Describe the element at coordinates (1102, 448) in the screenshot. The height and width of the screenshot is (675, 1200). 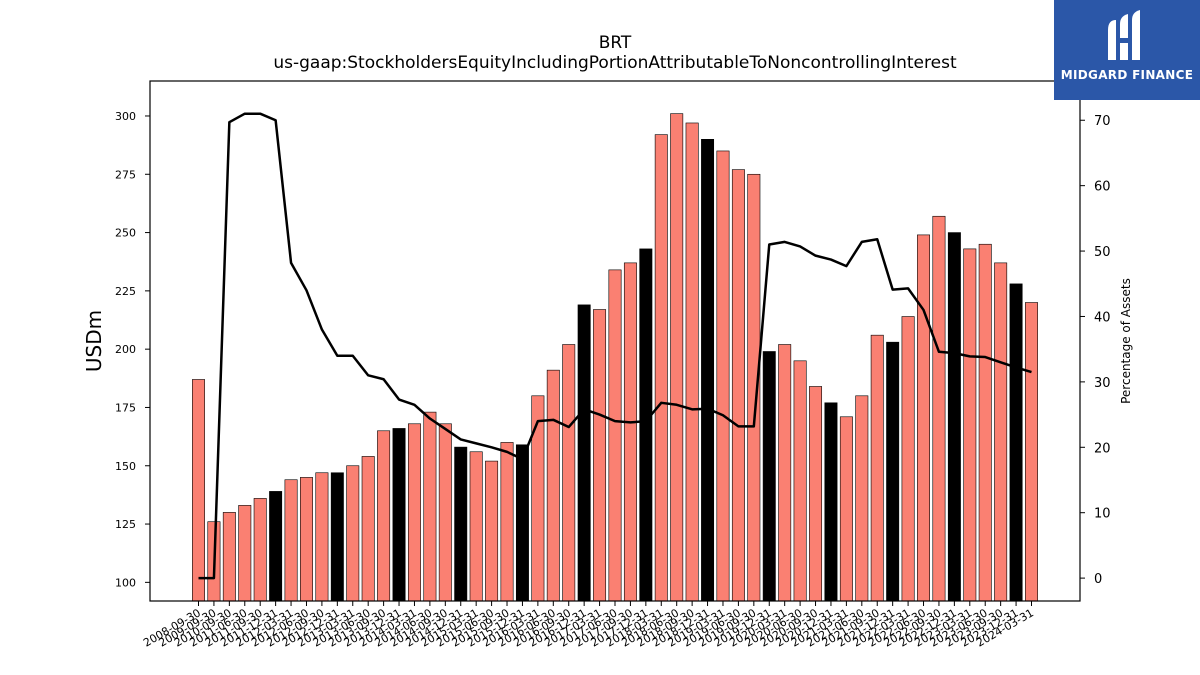
I see `y-tick-label-right: 20` at that location.